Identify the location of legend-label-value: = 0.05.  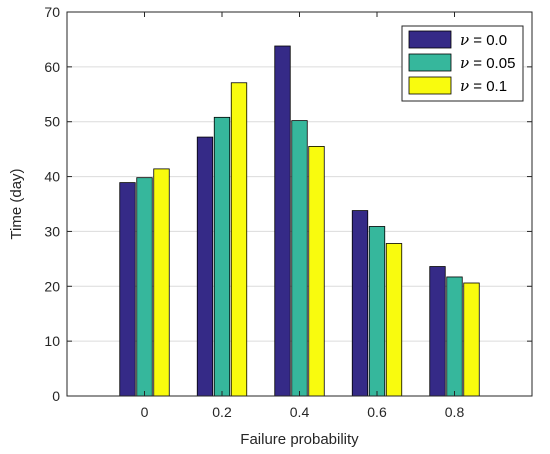
(492, 63).